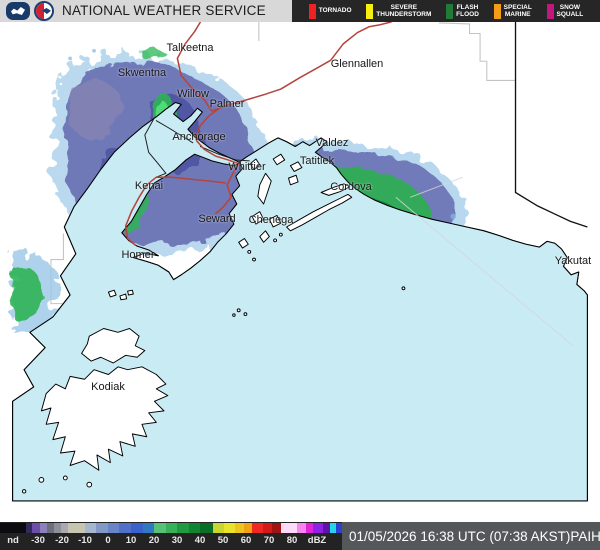 The width and height of the screenshot is (600, 550). What do you see at coordinates (332, 143) in the screenshot?
I see `city-label-valdez: Valdez` at bounding box center [332, 143].